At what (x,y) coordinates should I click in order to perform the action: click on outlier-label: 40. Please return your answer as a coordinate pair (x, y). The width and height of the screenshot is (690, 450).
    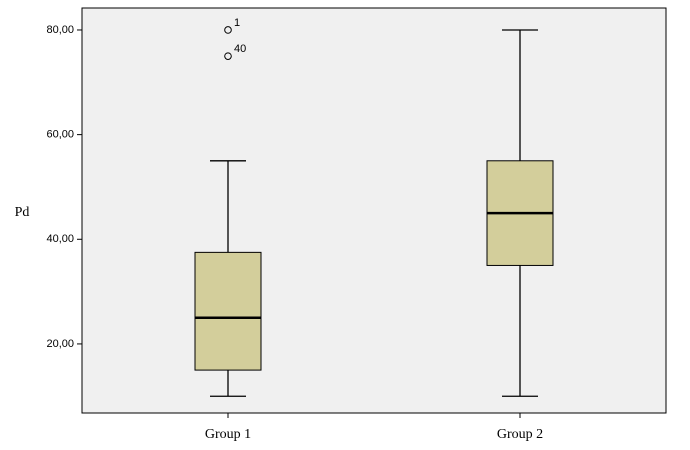
    Looking at the image, I should click on (240, 49).